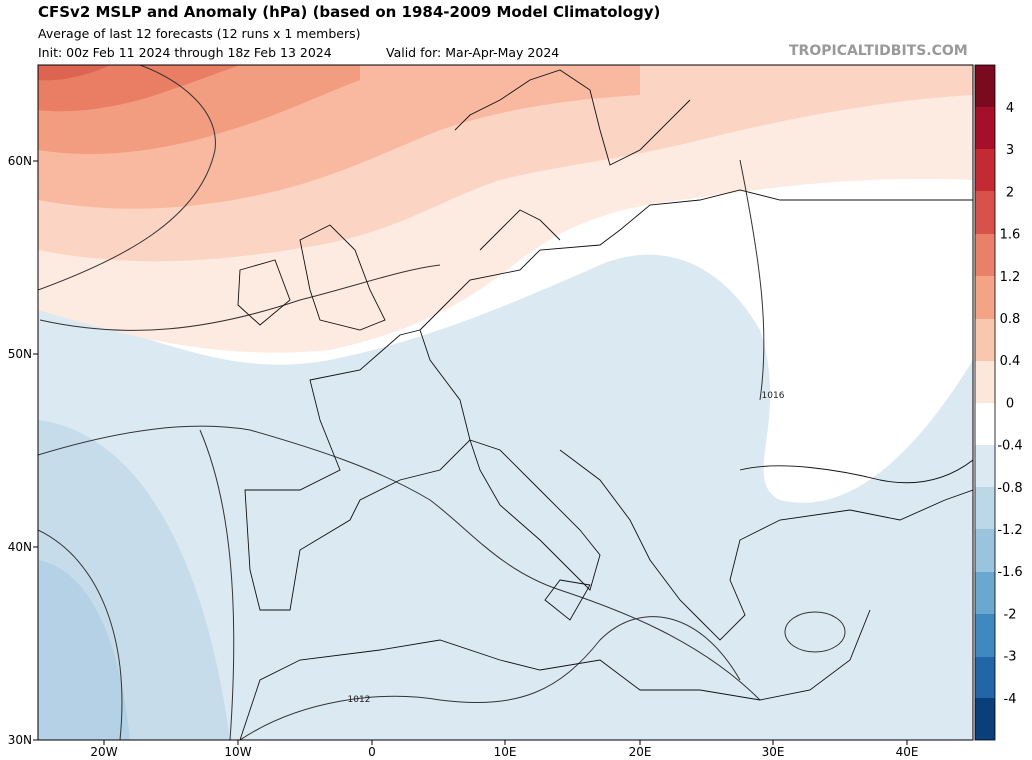  What do you see at coordinates (1010, 361) in the screenshot?
I see `colorbar-label: 0.4` at bounding box center [1010, 361].